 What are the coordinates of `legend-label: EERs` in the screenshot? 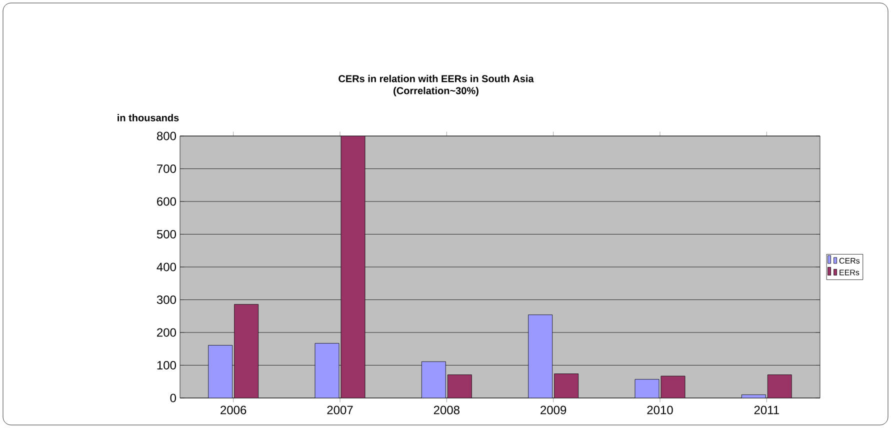 It's located at (850, 273).